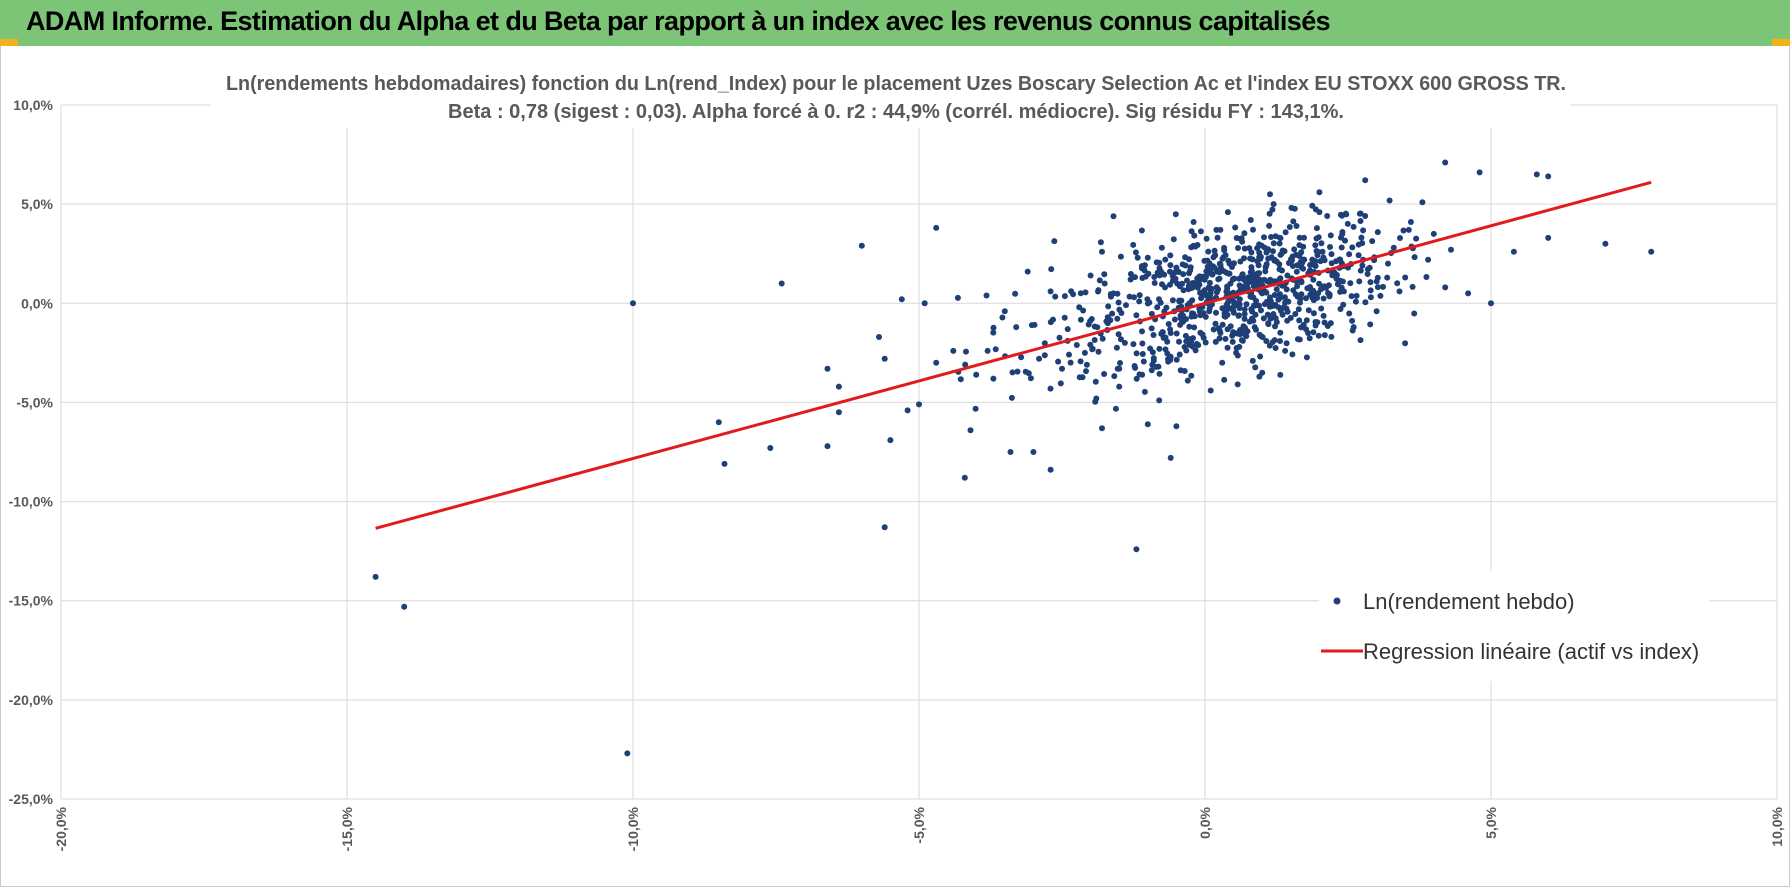  I want to click on legend-background, so click(1514, 626).